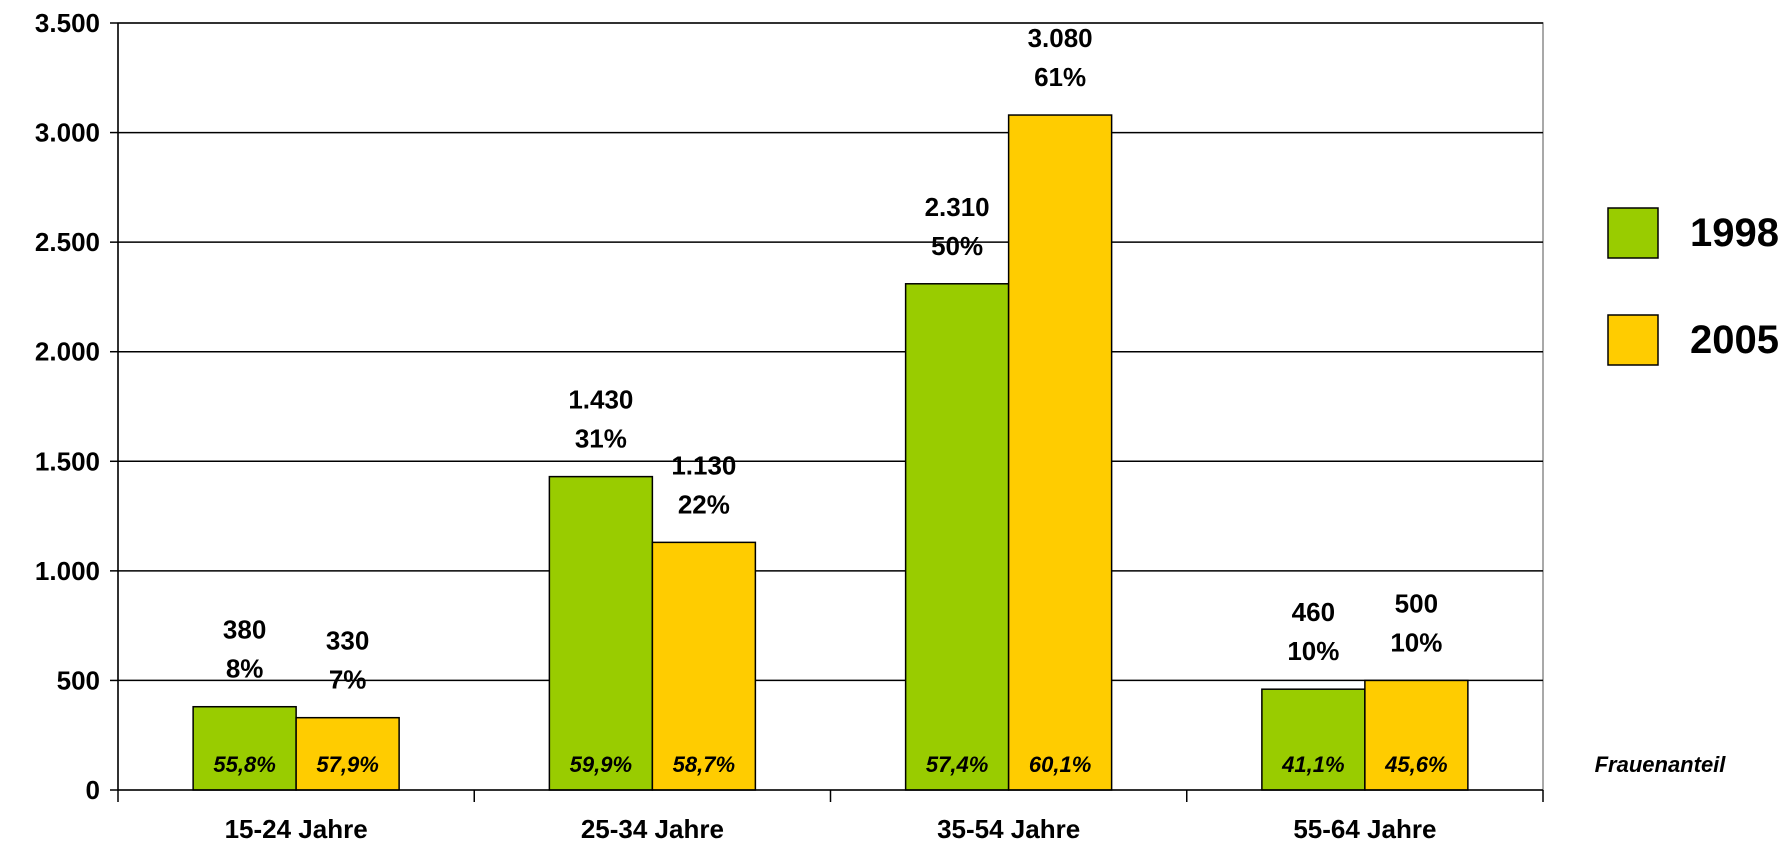 The image size is (1778, 847). Describe the element at coordinates (1633, 340) in the screenshot. I see `legend-swatch-2005` at that location.